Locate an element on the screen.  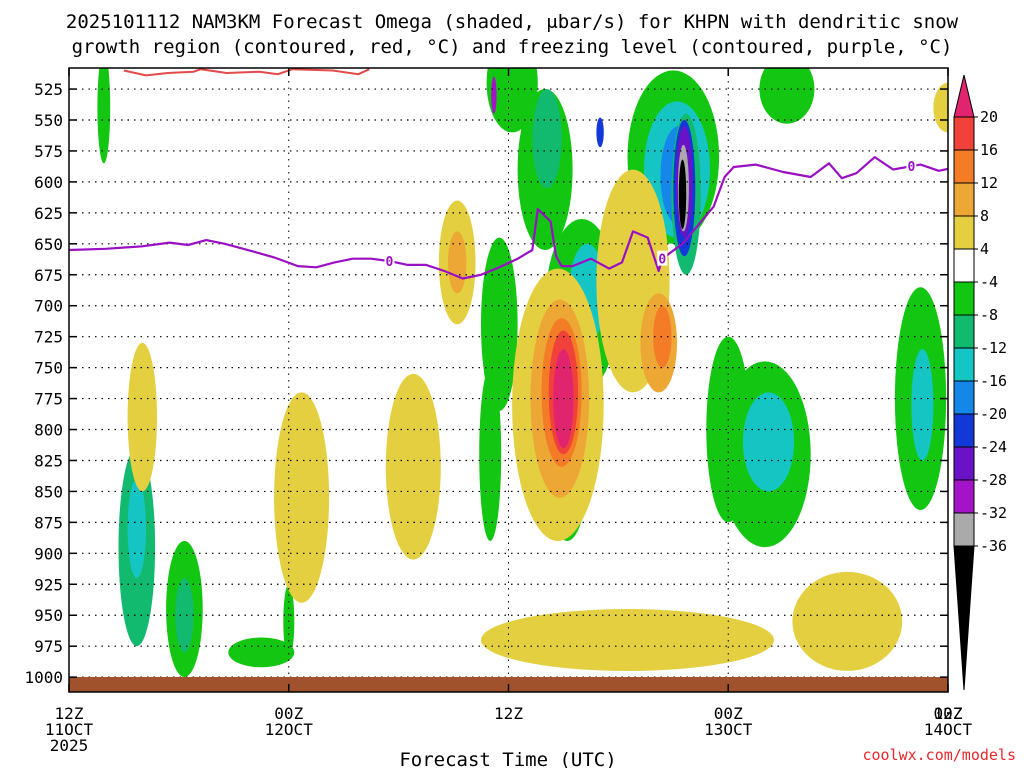
colorbar-label: -16 is located at coordinates (993, 381).